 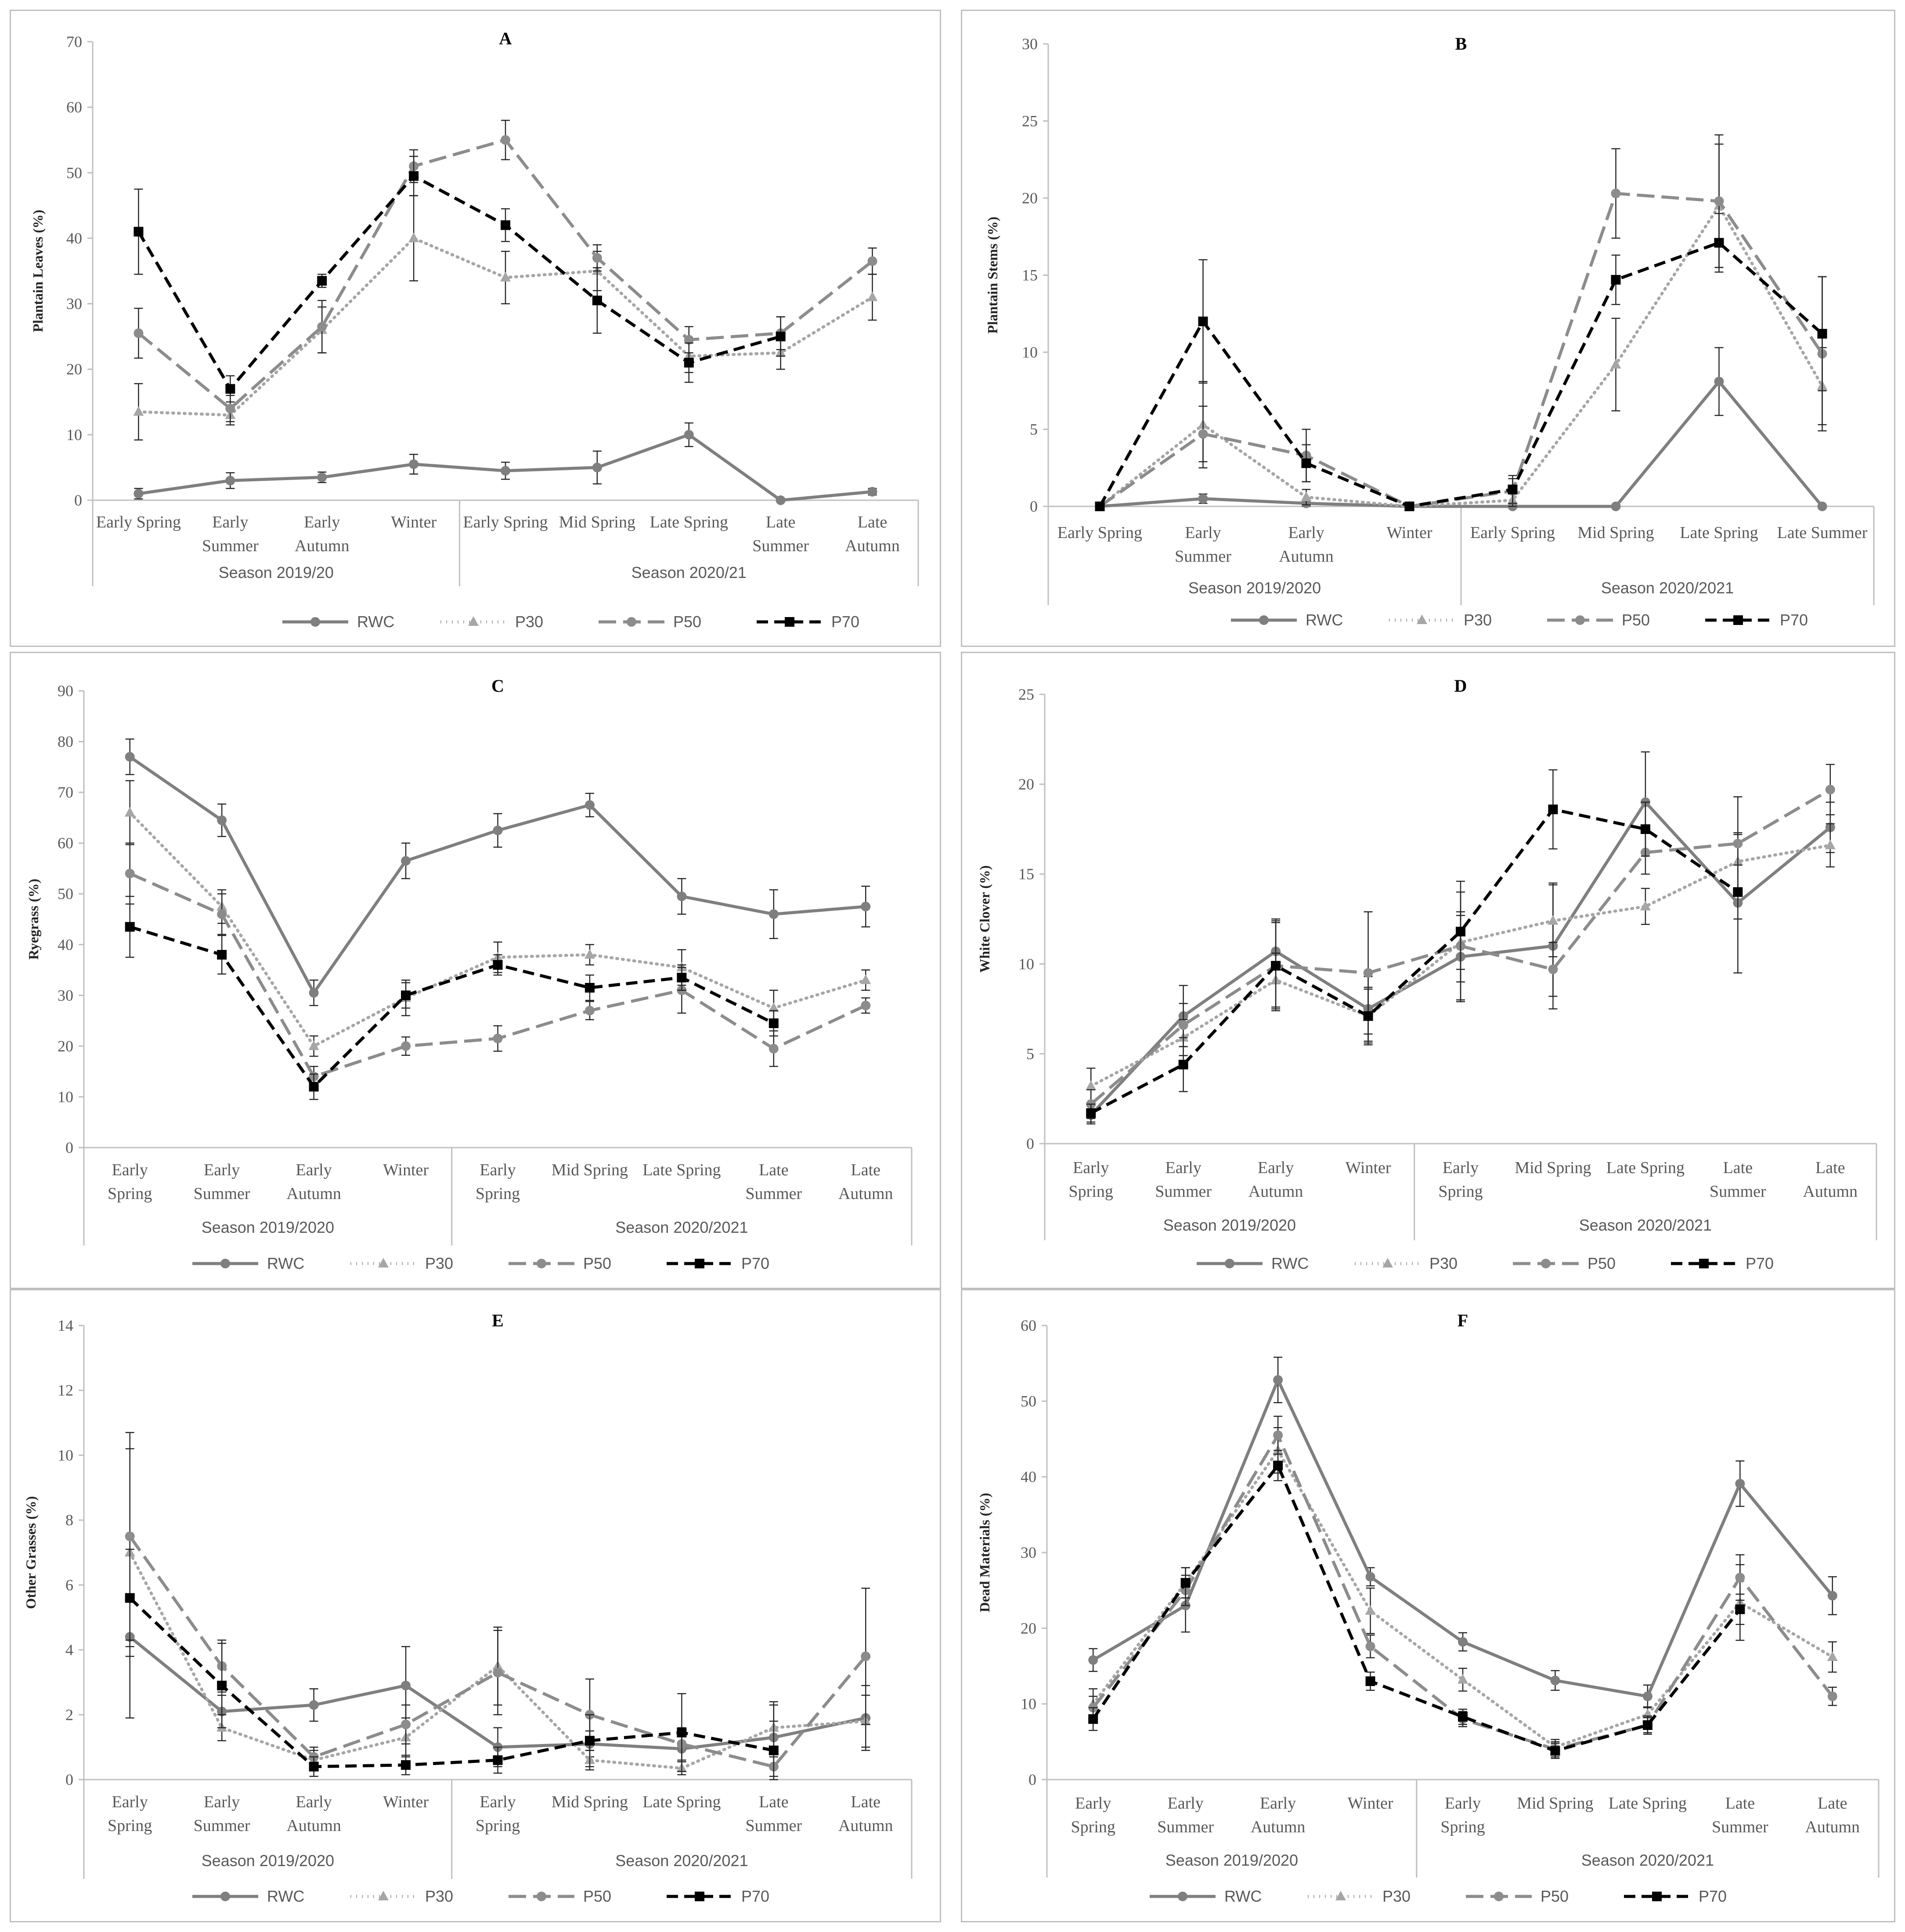 What do you see at coordinates (845, 622) in the screenshot?
I see `legend-label: P70` at bounding box center [845, 622].